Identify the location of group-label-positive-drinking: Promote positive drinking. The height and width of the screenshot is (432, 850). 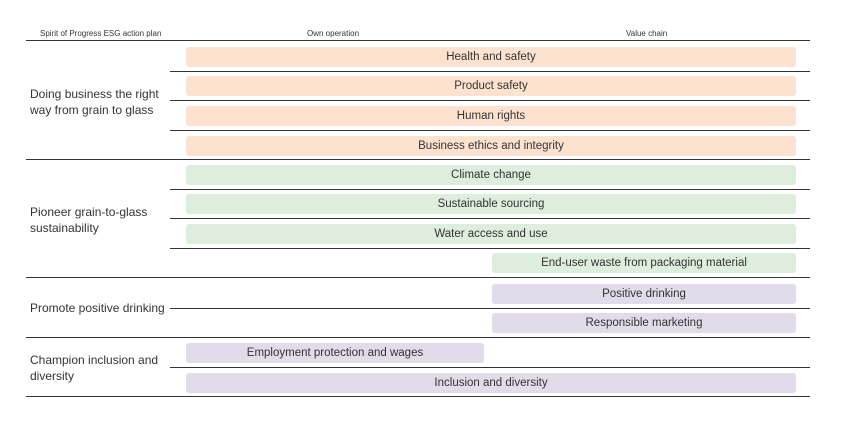
(97, 308).